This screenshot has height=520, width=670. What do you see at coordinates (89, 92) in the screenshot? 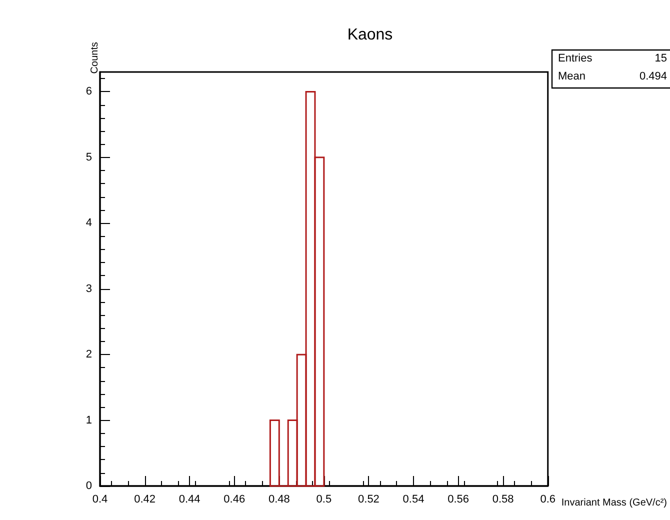
I see `y-tick-label: 6` at bounding box center [89, 92].